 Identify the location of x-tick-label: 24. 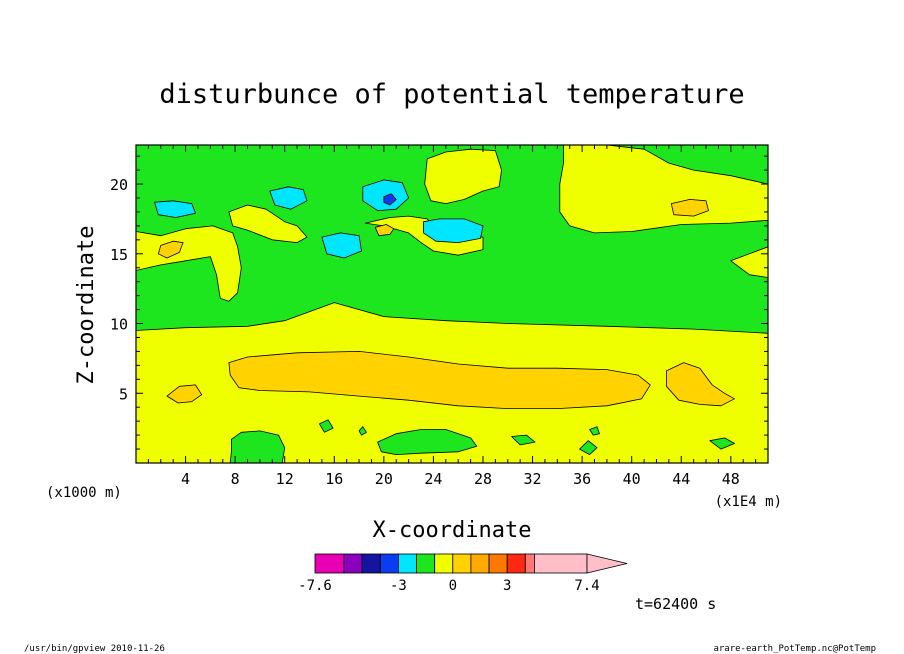
(433, 479).